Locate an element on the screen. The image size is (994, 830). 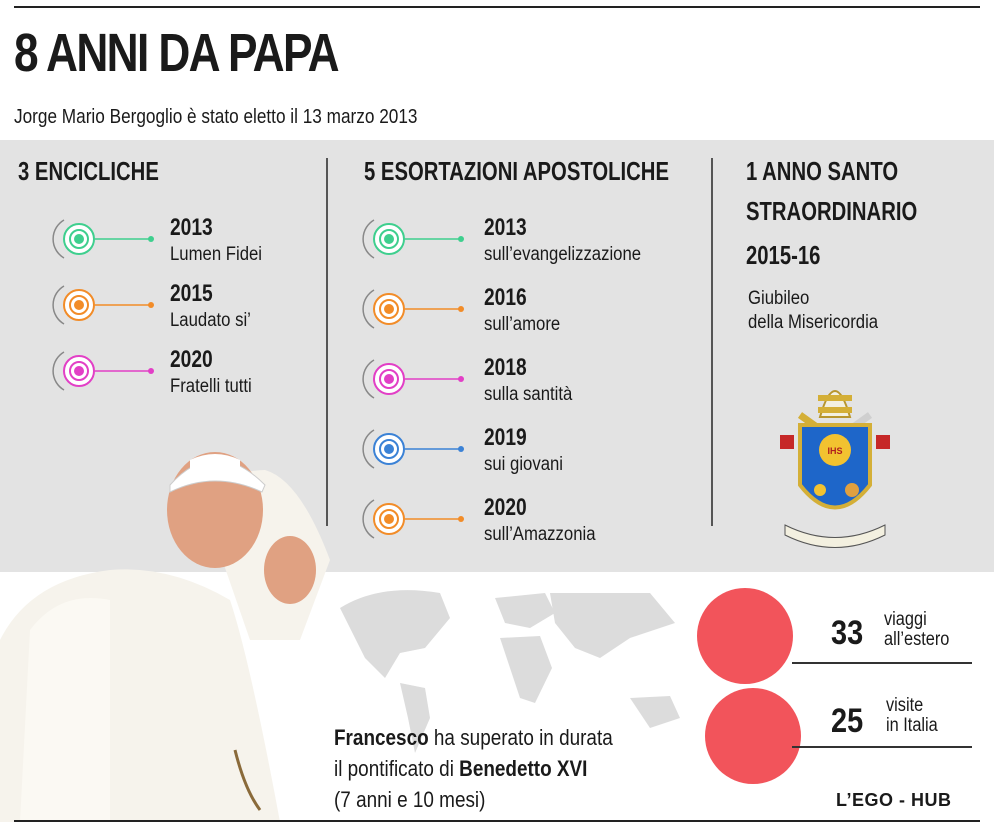
item-year: 2019 is located at coordinates (505, 437).